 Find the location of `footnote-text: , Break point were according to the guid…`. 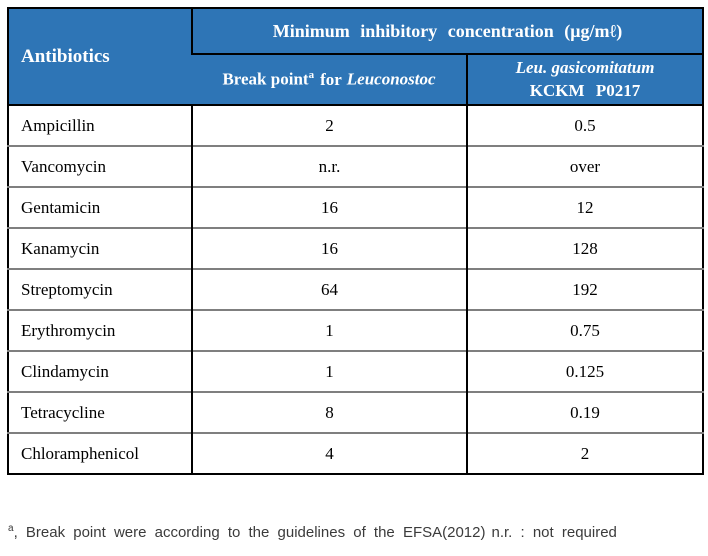

footnote-text: , Break point were according to the guid… is located at coordinates (249, 532).